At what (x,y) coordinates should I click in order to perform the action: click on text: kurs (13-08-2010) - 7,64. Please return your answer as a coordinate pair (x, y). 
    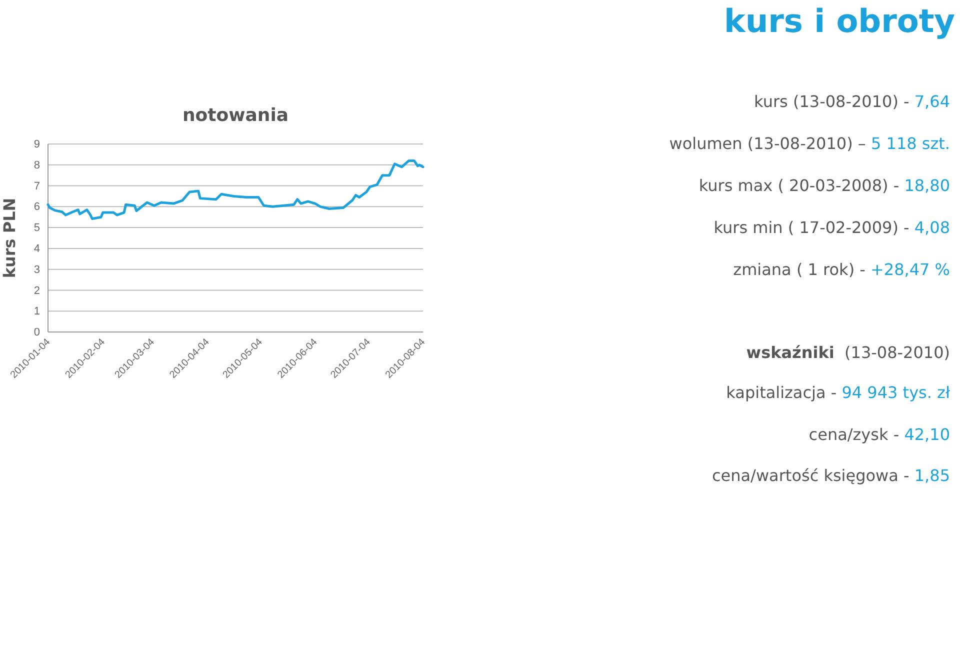
    Looking at the image, I should click on (852, 101).